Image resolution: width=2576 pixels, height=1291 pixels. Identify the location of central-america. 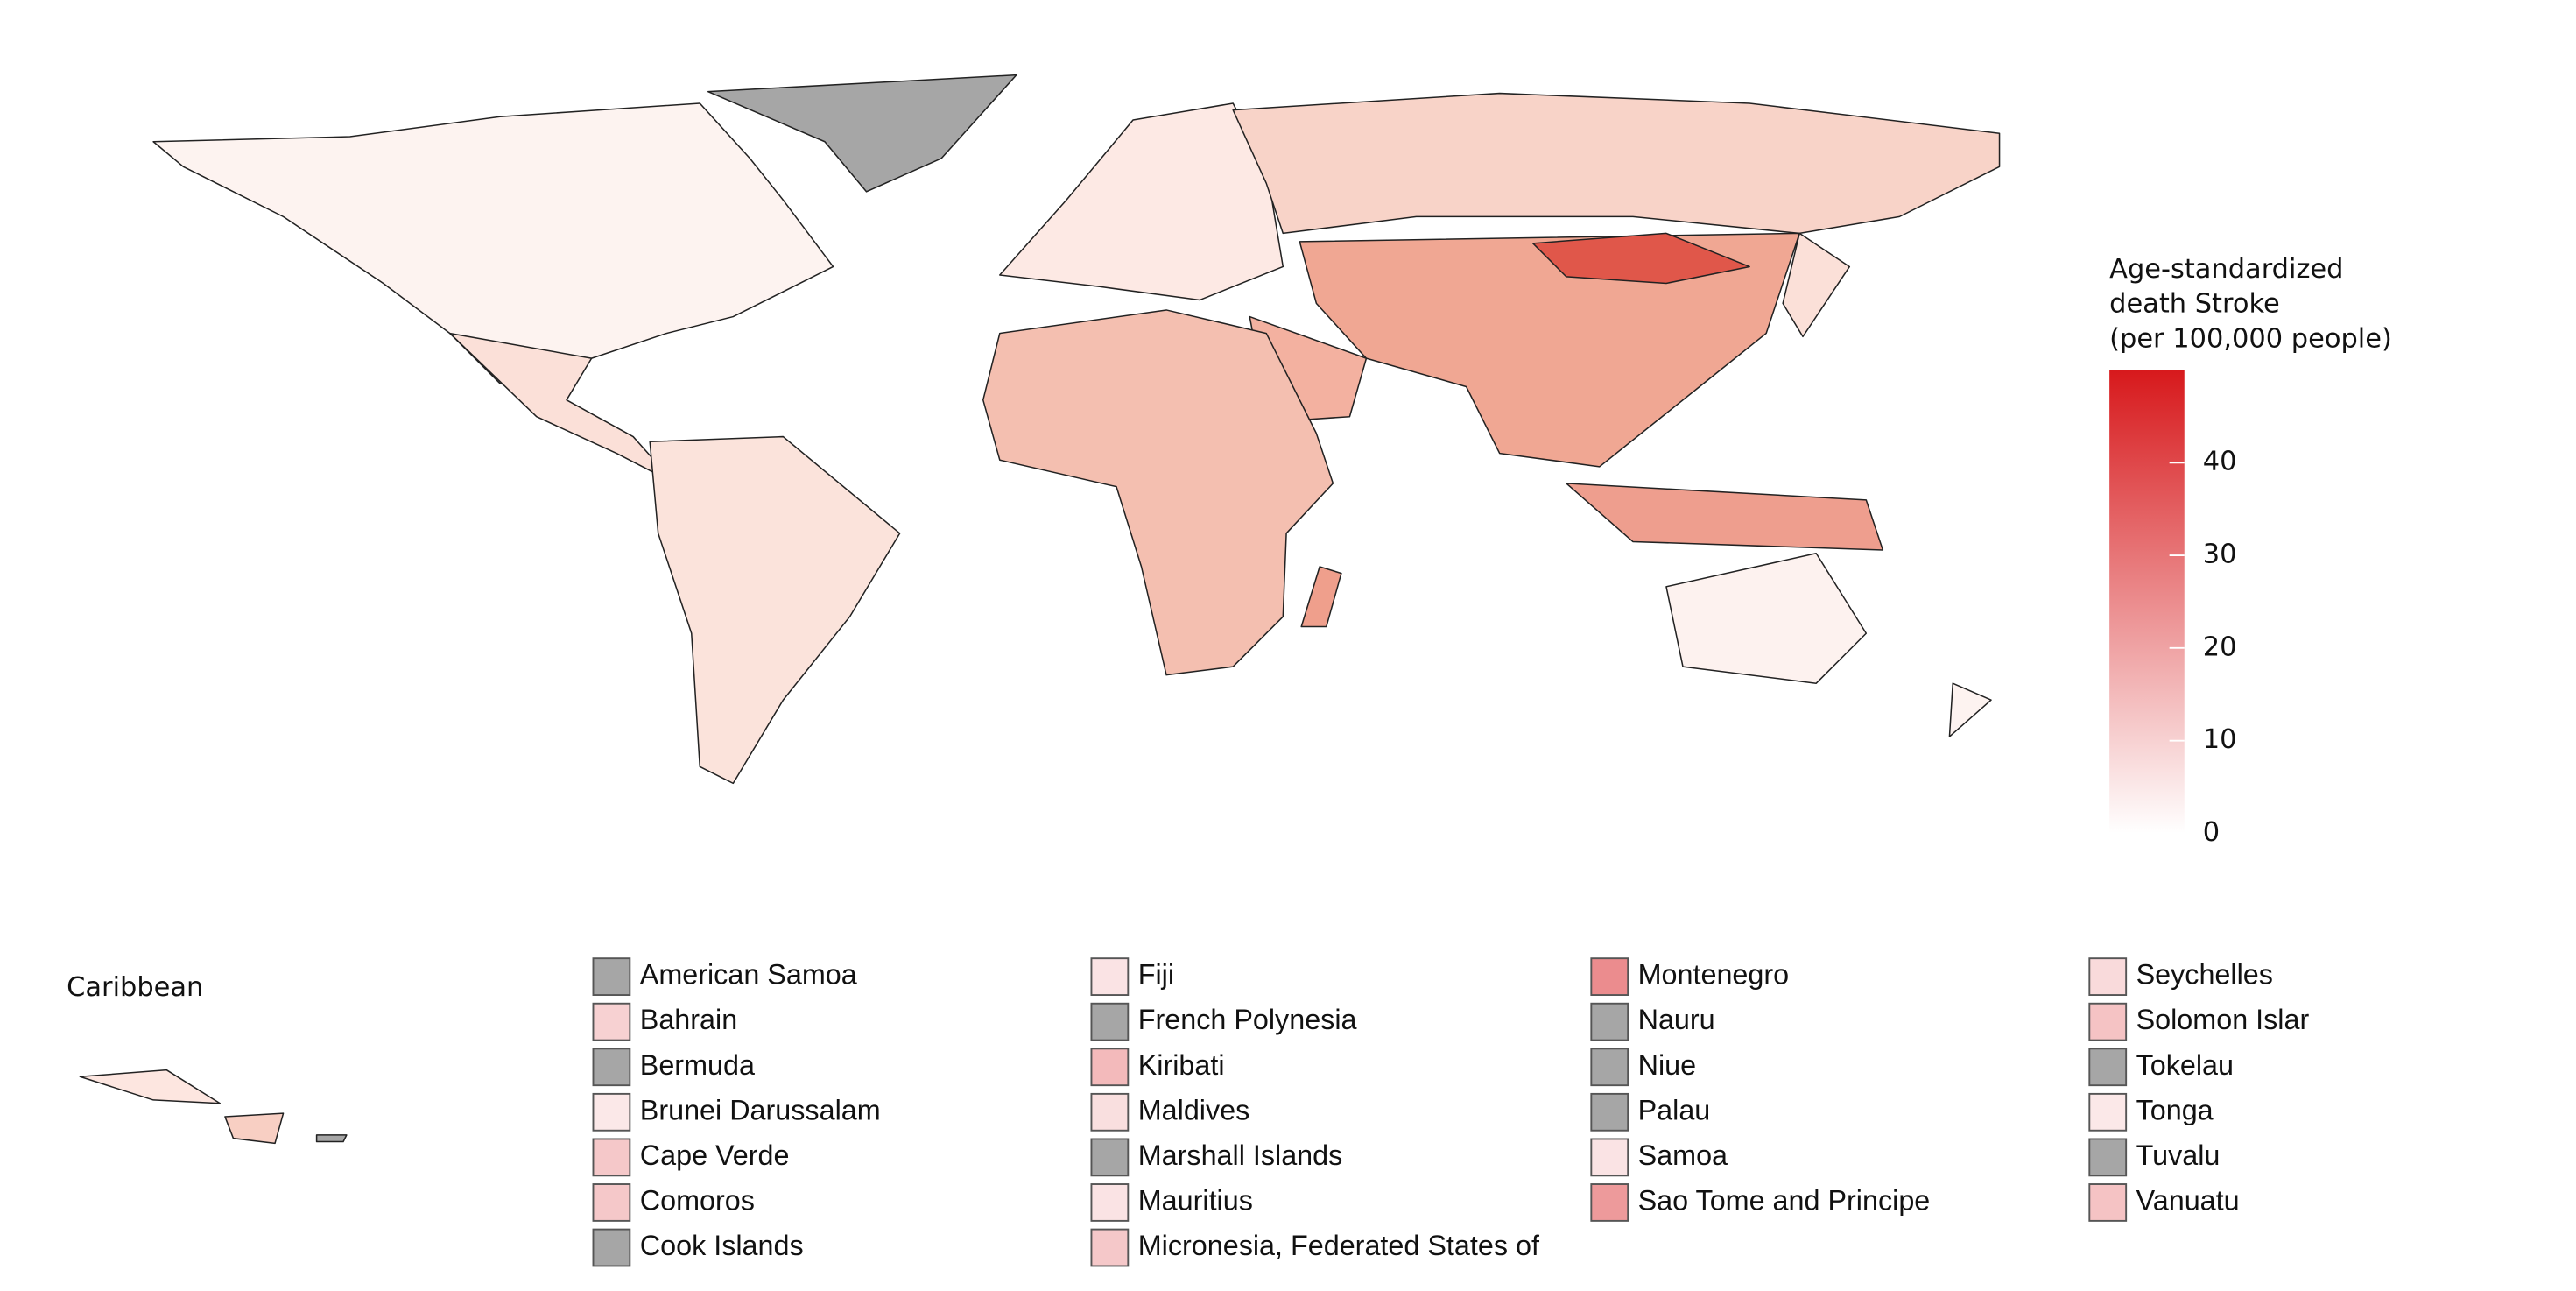
(562, 408).